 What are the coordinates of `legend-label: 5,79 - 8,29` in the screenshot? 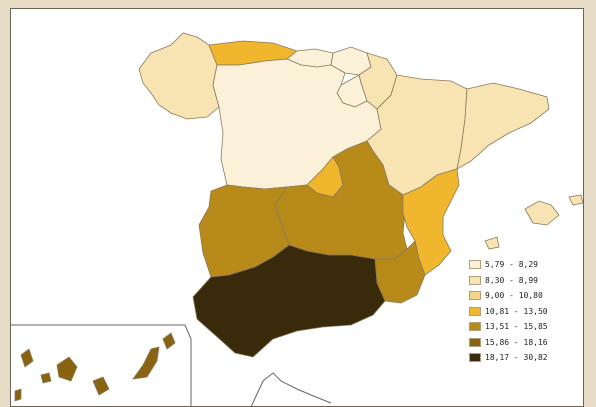 It's located at (511, 265).